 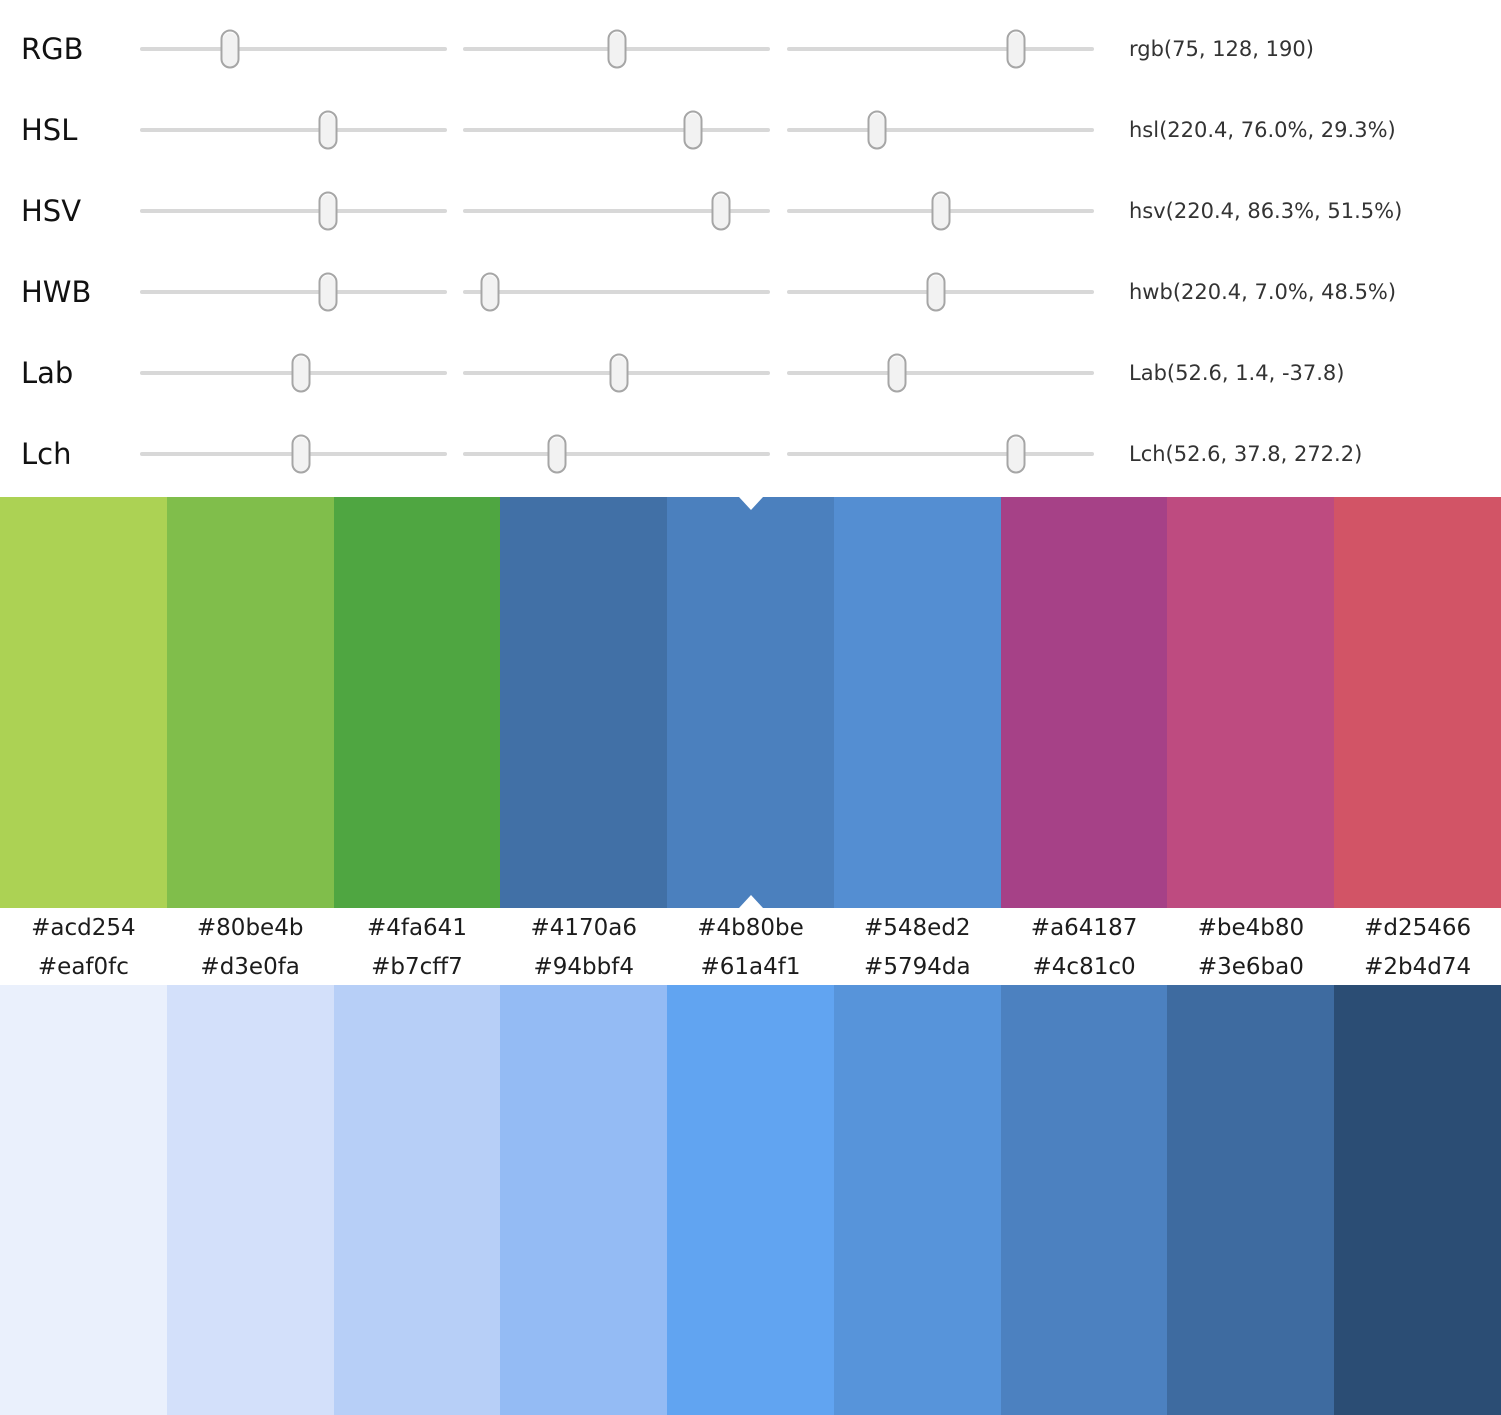 I want to click on color-value-readout: hsl(220.4, 76.0%, 29.3%), so click(x=1262, y=129).